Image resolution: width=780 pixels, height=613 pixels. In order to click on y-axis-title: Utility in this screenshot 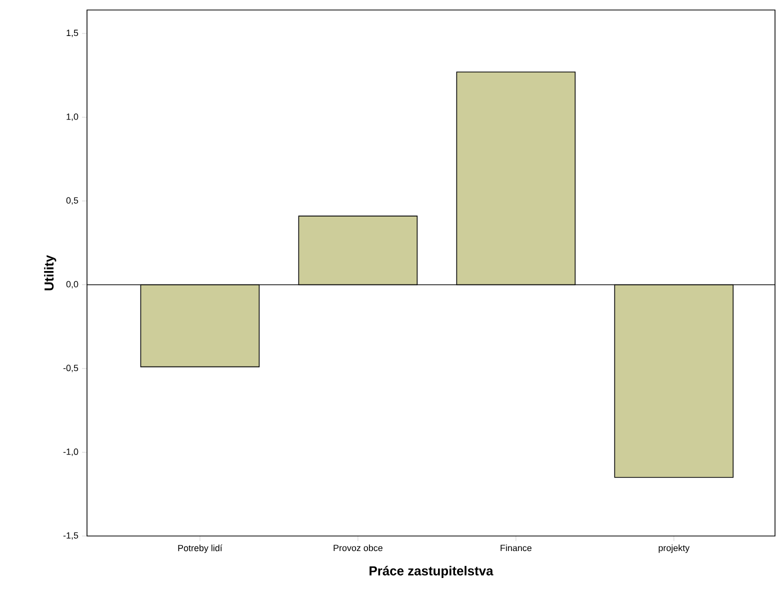, I will do `click(50, 272)`.